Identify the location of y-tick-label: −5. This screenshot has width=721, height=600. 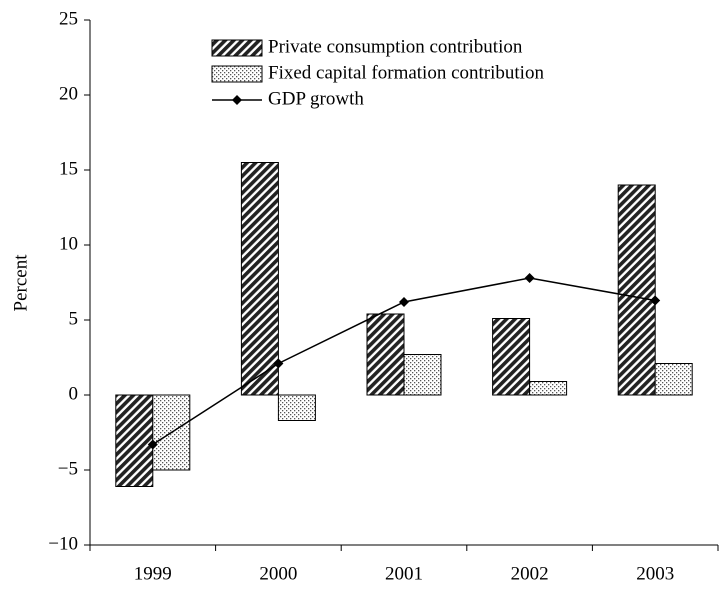
(68, 468).